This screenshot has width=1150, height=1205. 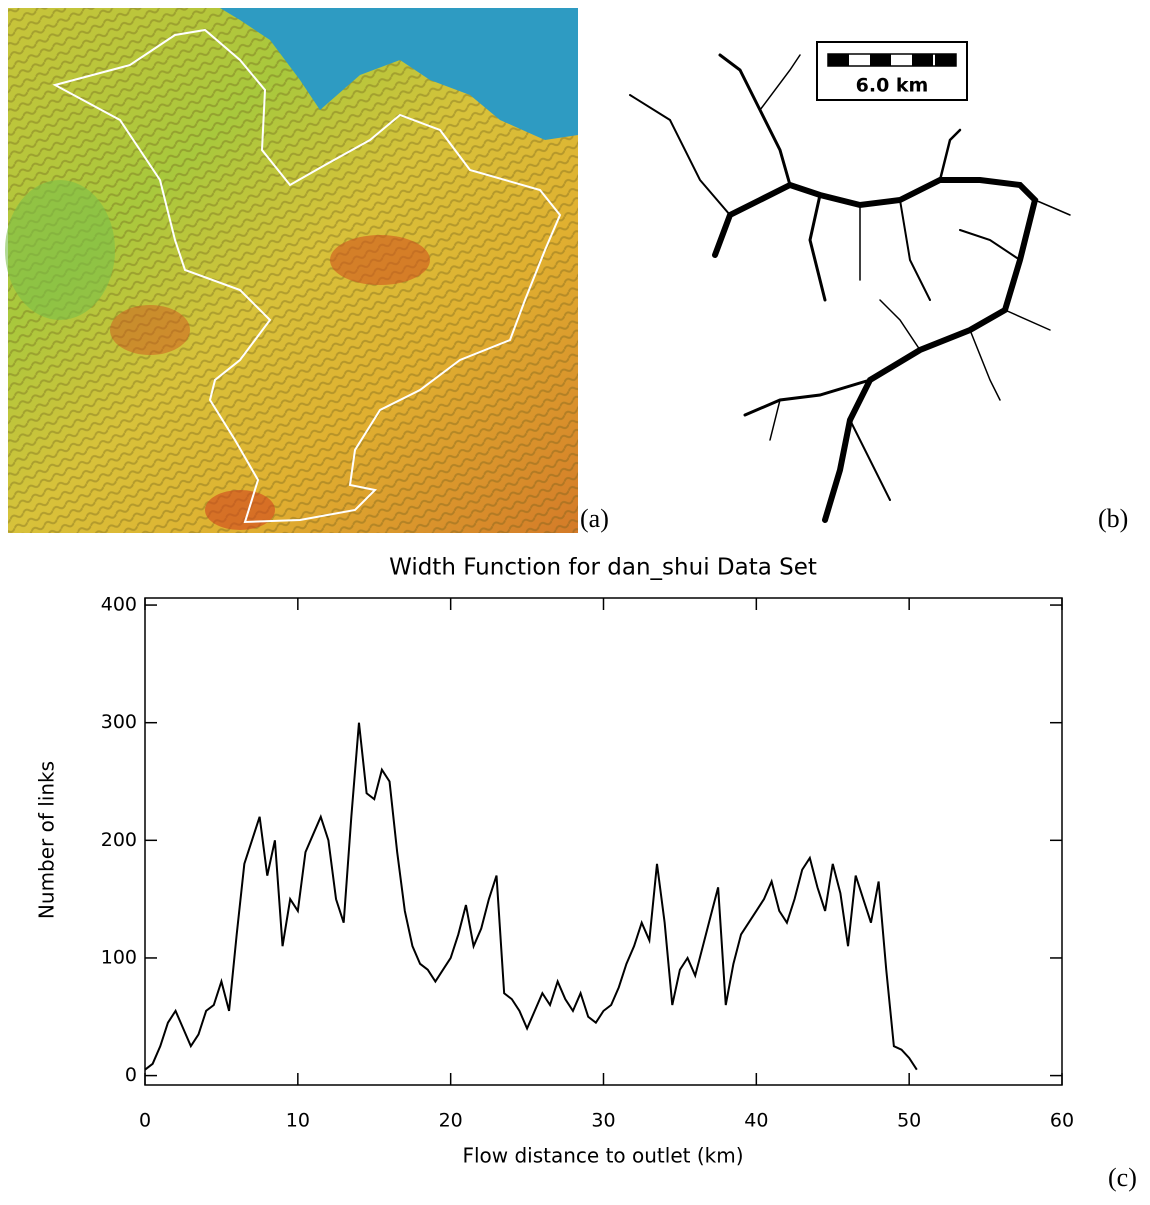 I want to click on y-tick-label: 100, so click(x=119, y=957).